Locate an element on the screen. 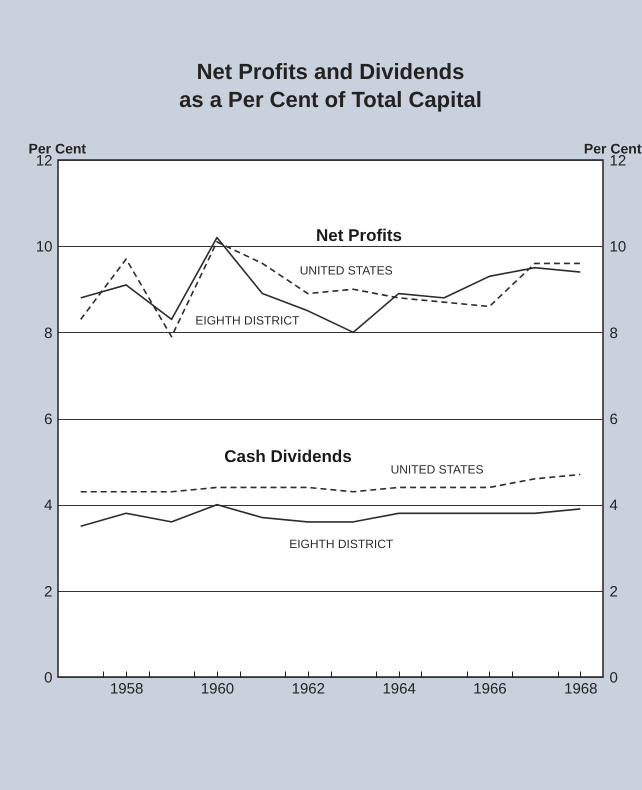  line-series is located at coordinates (331, 483).